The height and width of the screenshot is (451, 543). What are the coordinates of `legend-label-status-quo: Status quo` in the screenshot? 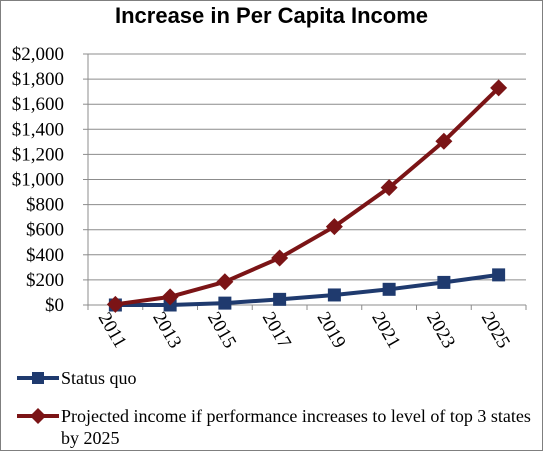 It's located at (99, 378).